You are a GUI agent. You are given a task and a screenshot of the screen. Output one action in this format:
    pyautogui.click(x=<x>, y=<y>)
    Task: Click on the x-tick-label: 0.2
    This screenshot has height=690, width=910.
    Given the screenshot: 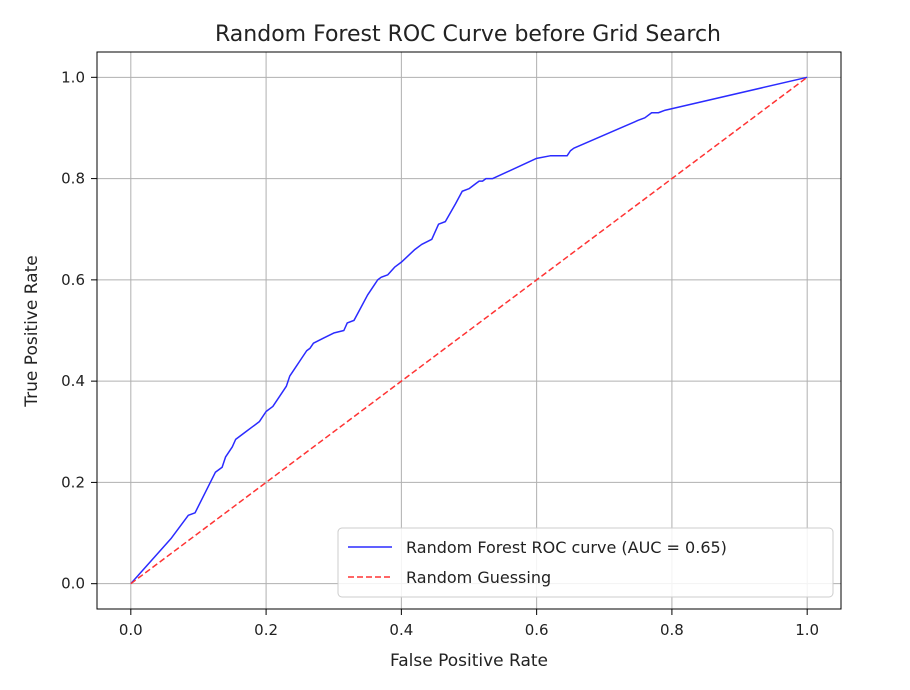 What is the action you would take?
    pyautogui.click(x=266, y=630)
    